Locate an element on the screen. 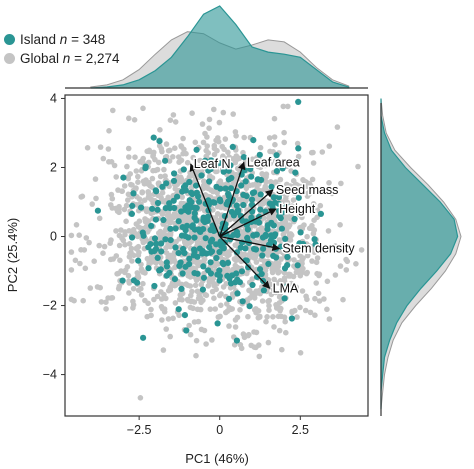  island-density-right is located at coordinates (419, 254).